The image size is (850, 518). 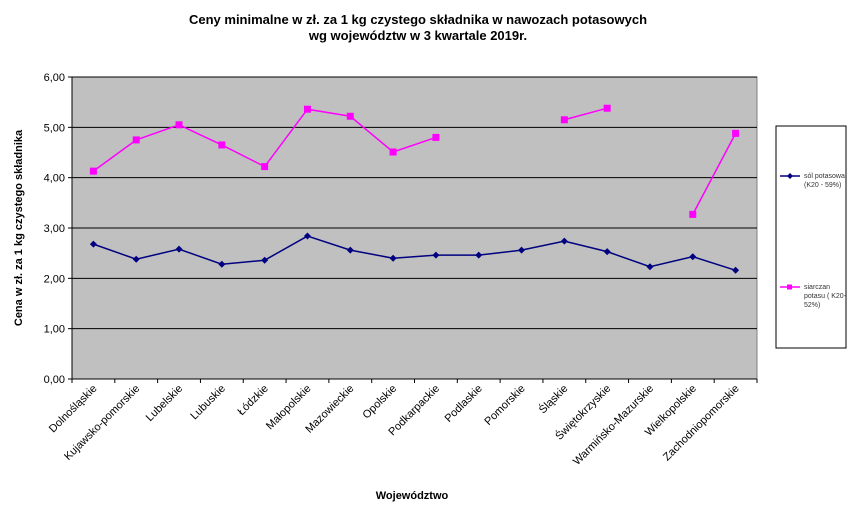 What do you see at coordinates (504, 405) in the screenshot?
I see `x-tick-label: Pomorskie` at bounding box center [504, 405].